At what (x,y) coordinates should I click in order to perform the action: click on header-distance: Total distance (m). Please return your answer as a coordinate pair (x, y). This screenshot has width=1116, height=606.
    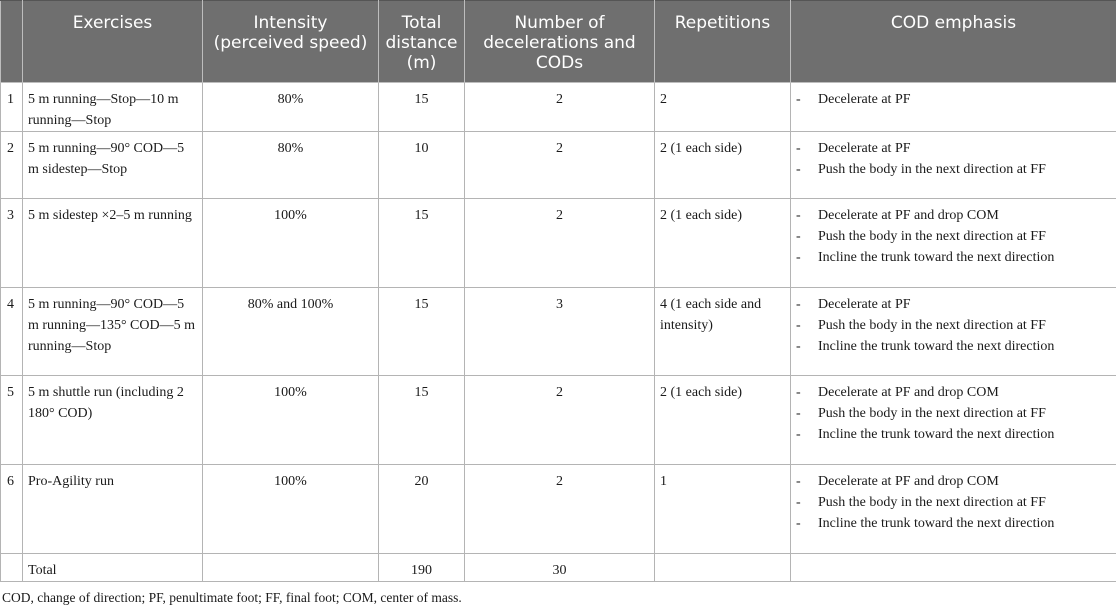
    Looking at the image, I should click on (421, 41).